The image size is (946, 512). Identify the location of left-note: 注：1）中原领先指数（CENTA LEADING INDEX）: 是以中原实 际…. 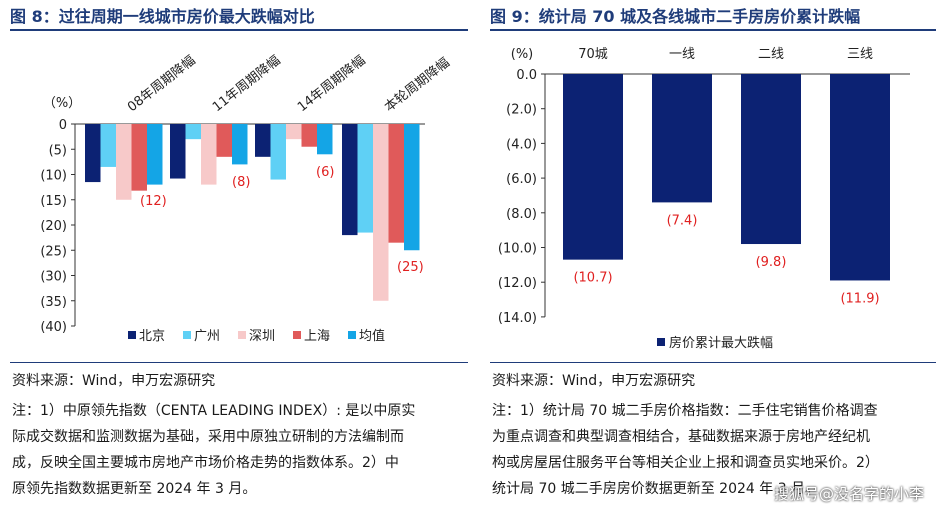
(213, 450).